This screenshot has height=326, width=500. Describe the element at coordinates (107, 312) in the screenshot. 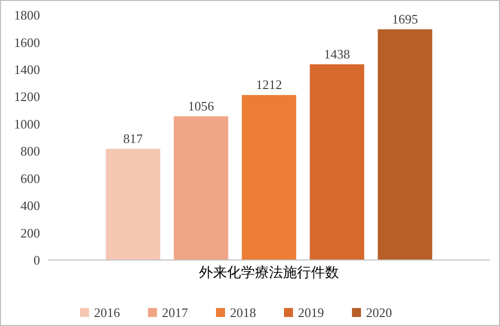

I see `legend-label: 2016` at that location.